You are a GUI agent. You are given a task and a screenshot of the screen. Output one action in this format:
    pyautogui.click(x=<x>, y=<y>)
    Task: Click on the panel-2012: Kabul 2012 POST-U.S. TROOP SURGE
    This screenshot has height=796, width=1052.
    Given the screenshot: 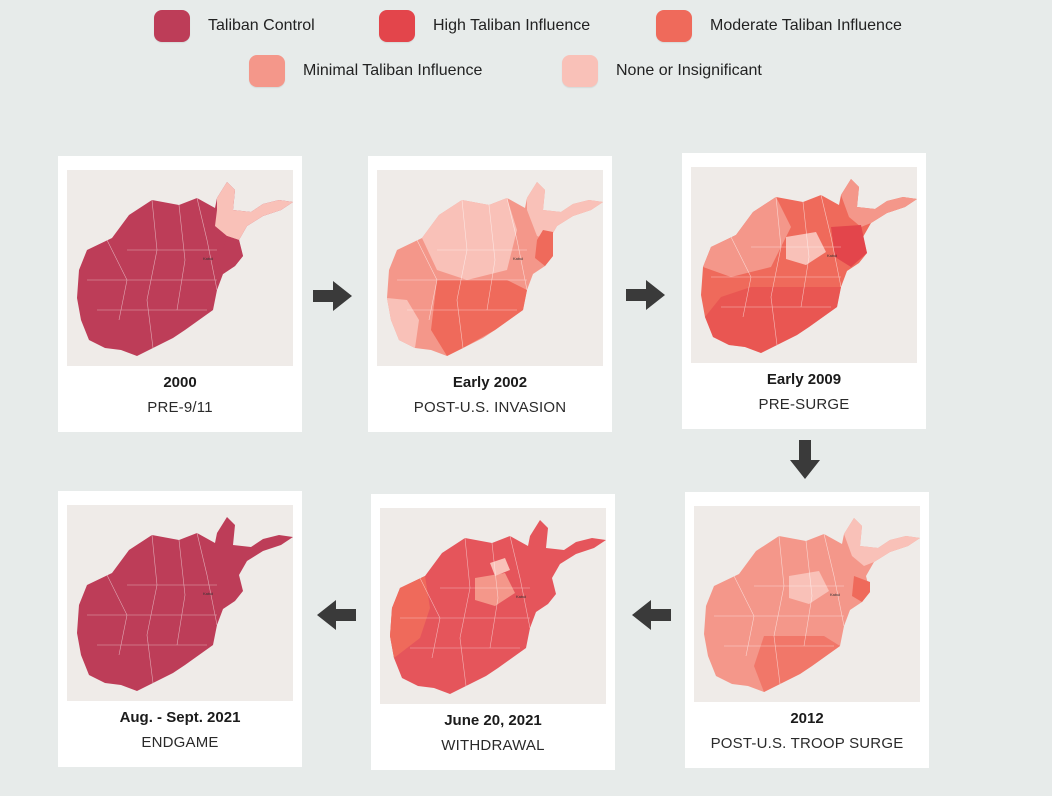 What is the action you would take?
    pyautogui.click(x=807, y=630)
    